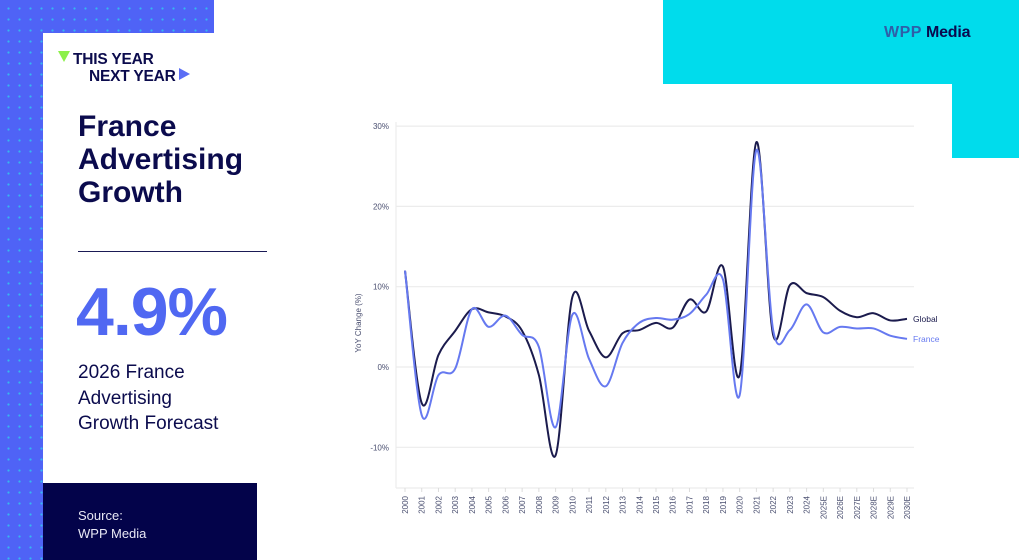  Describe the element at coordinates (522, 504) in the screenshot. I see `x-tick-label: 2007` at that location.